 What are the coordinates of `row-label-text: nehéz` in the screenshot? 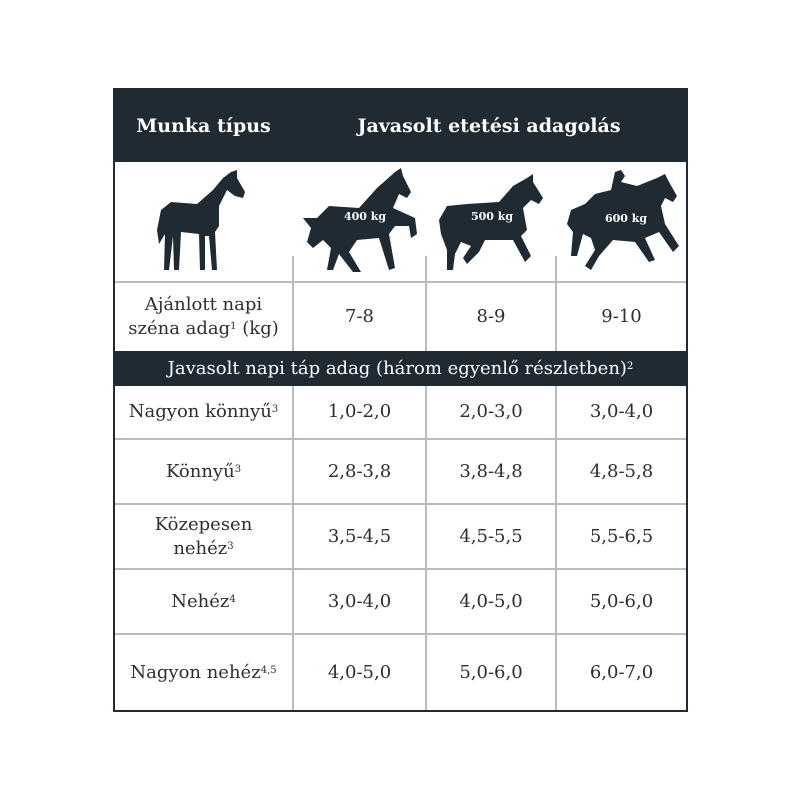 It's located at (200, 548).